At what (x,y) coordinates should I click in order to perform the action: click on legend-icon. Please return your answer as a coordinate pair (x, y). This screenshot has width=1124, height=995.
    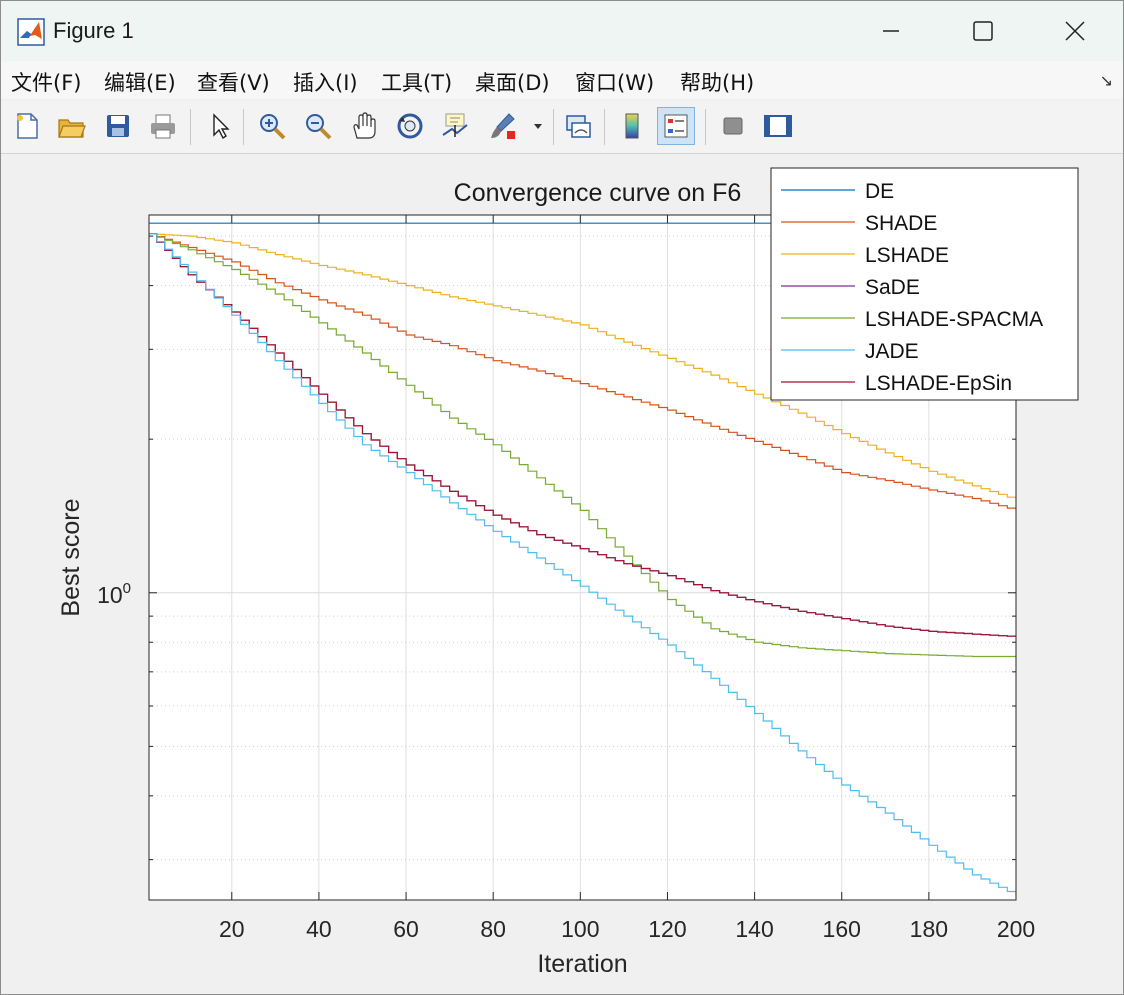
    Looking at the image, I should click on (676, 126).